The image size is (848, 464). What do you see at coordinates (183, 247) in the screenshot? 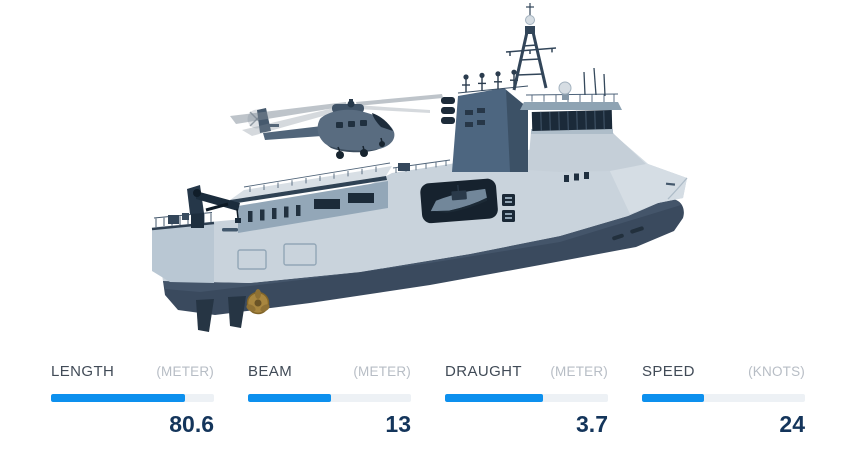
I see `ship-stern` at bounding box center [183, 247].